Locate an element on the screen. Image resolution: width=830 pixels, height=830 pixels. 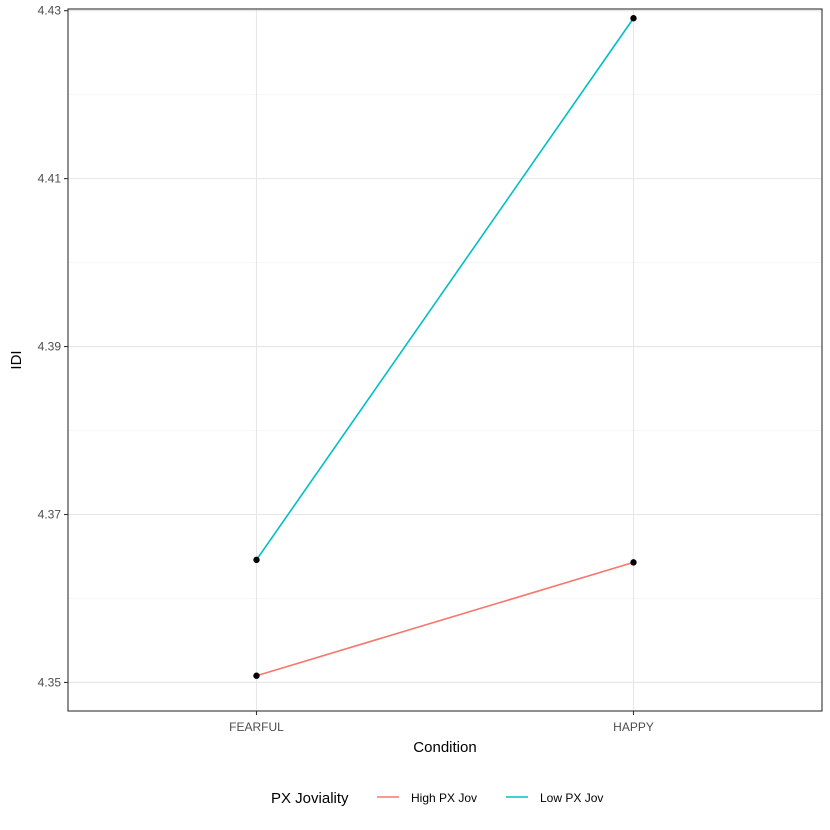
y-axis-title: IDI is located at coordinates (16, 359).